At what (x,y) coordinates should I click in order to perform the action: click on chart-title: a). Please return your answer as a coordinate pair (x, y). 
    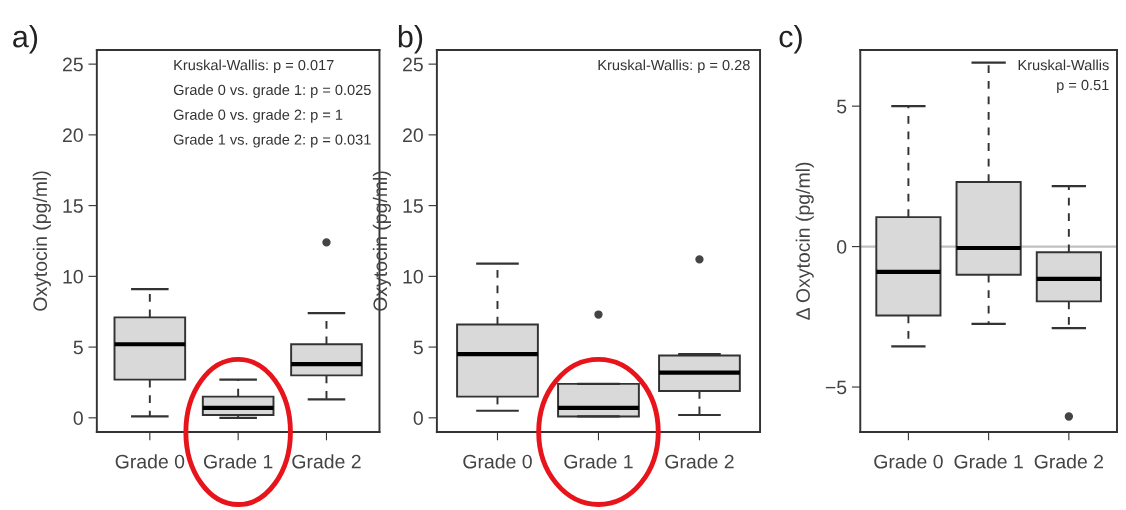
    Looking at the image, I should click on (25, 39).